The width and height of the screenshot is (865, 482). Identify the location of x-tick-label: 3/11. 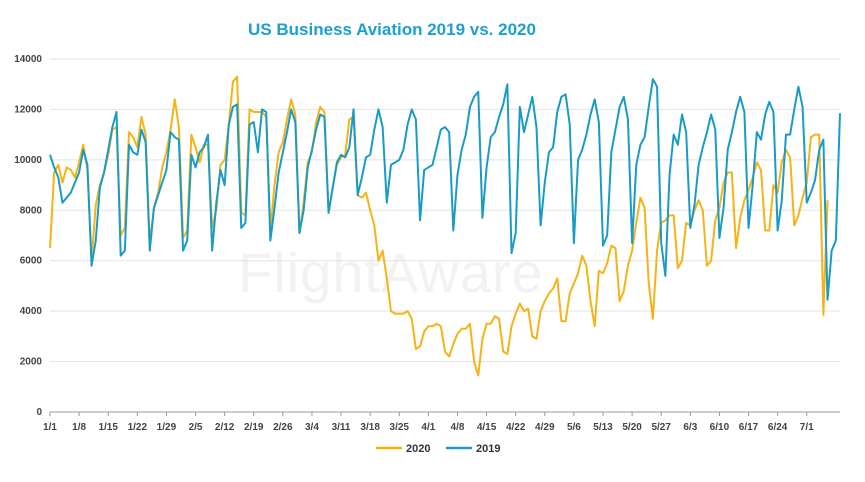
(341, 427).